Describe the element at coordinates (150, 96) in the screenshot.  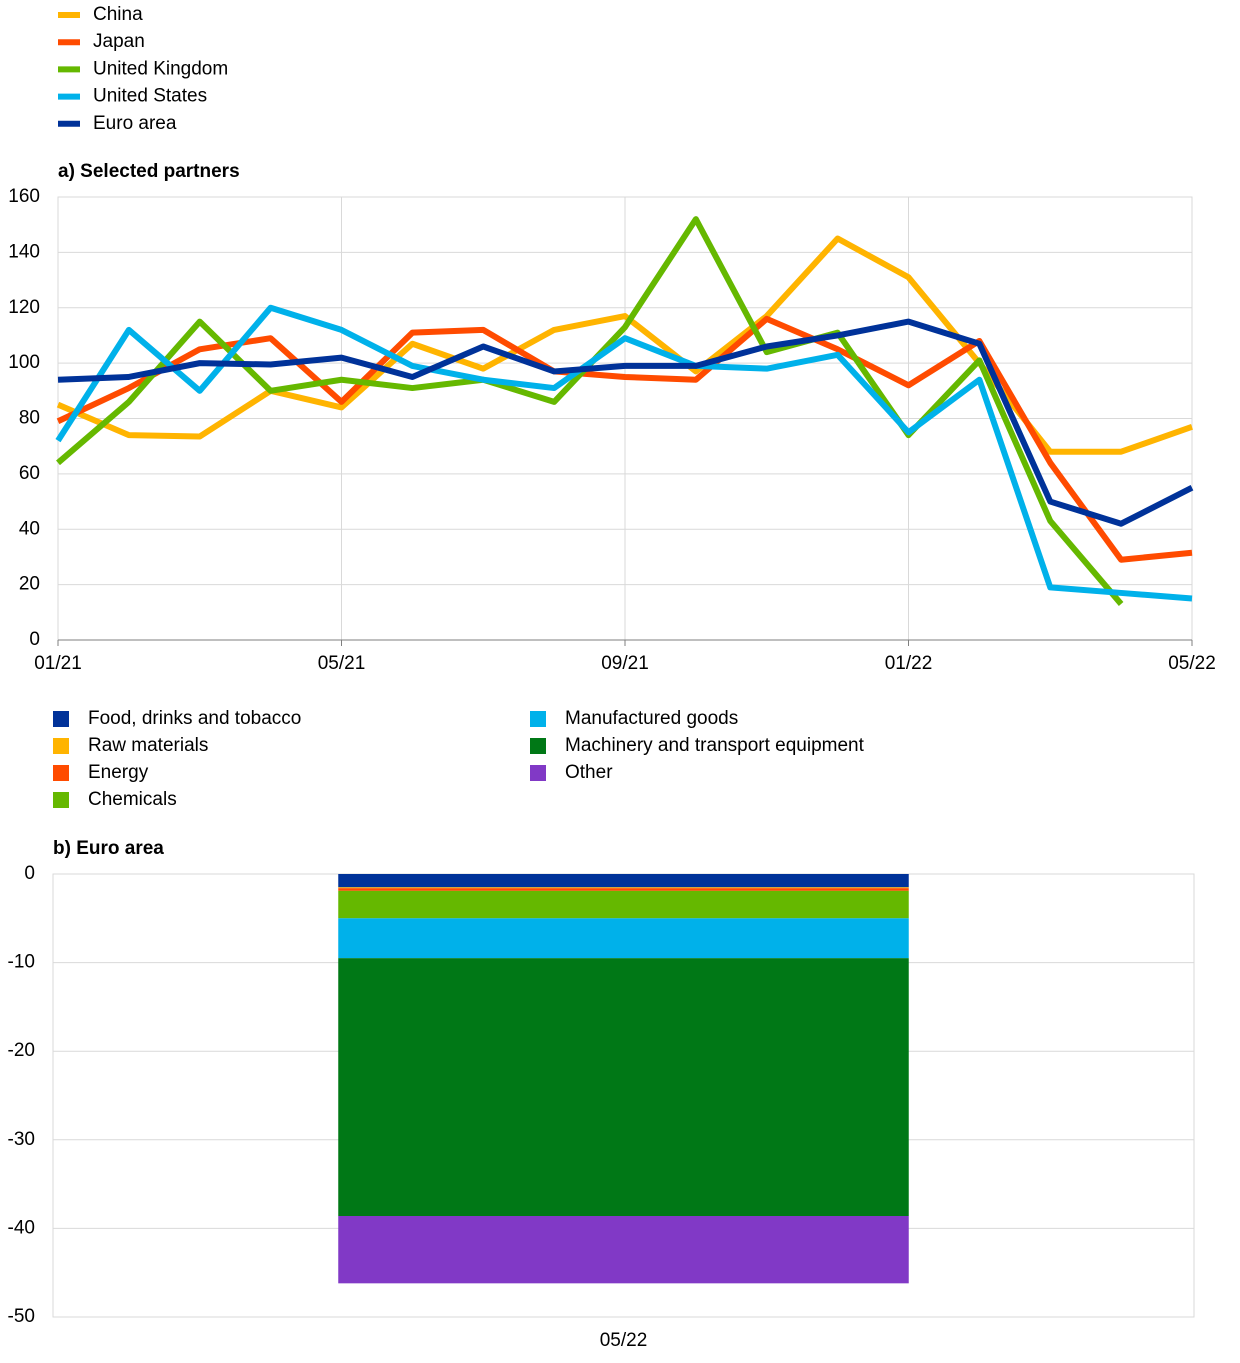
I see `legend-label: United States` at that location.